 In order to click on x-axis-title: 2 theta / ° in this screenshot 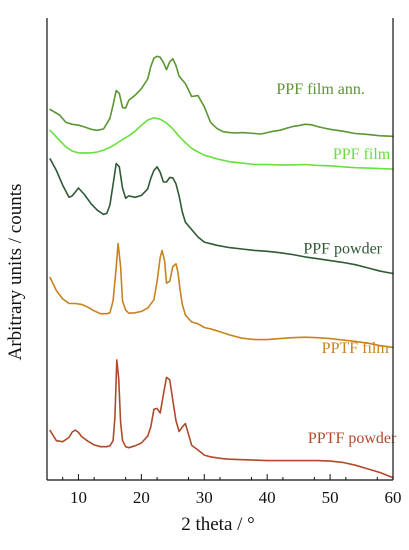, I will do `click(218, 524)`.